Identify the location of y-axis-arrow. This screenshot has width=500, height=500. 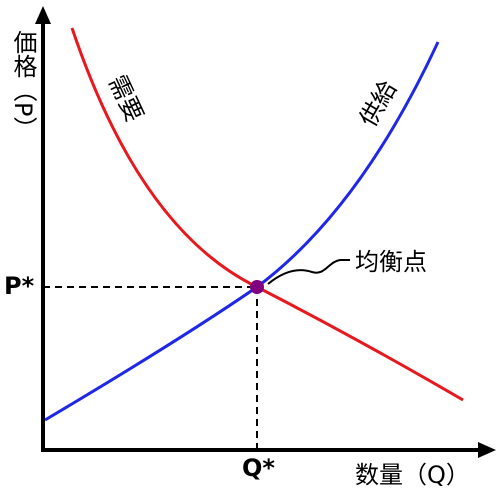
(43, 15).